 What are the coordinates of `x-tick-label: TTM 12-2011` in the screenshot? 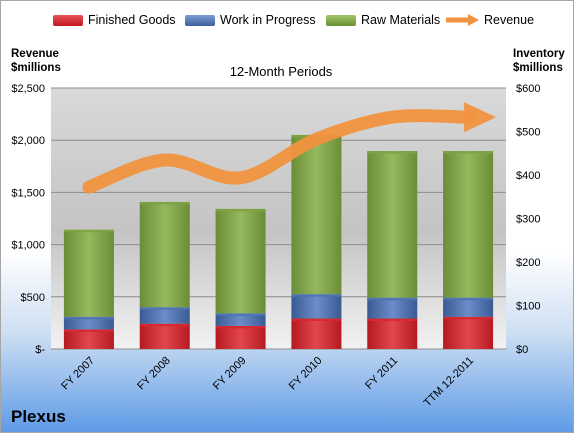 It's located at (449, 382).